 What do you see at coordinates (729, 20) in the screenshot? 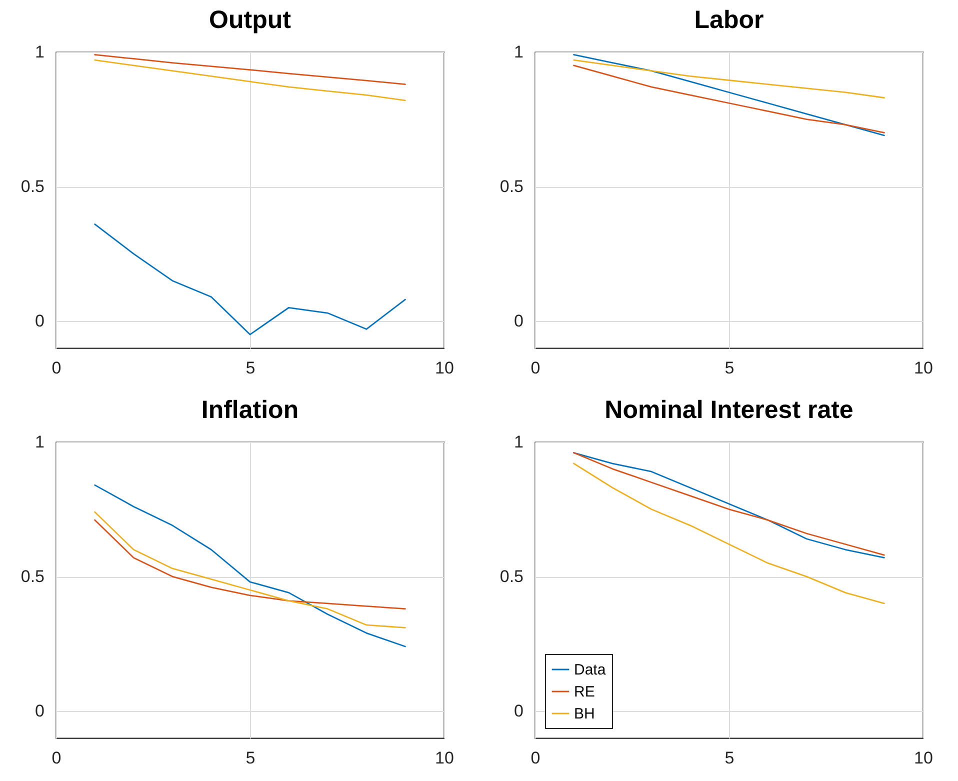
I see `chart-title: Labor` at bounding box center [729, 20].